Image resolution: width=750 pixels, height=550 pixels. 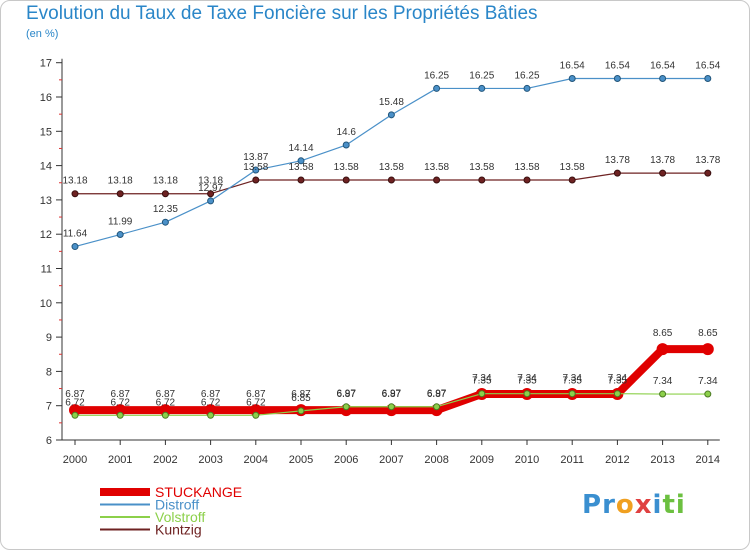 I want to click on legend-label-distroff: Distroff, so click(x=177, y=505).